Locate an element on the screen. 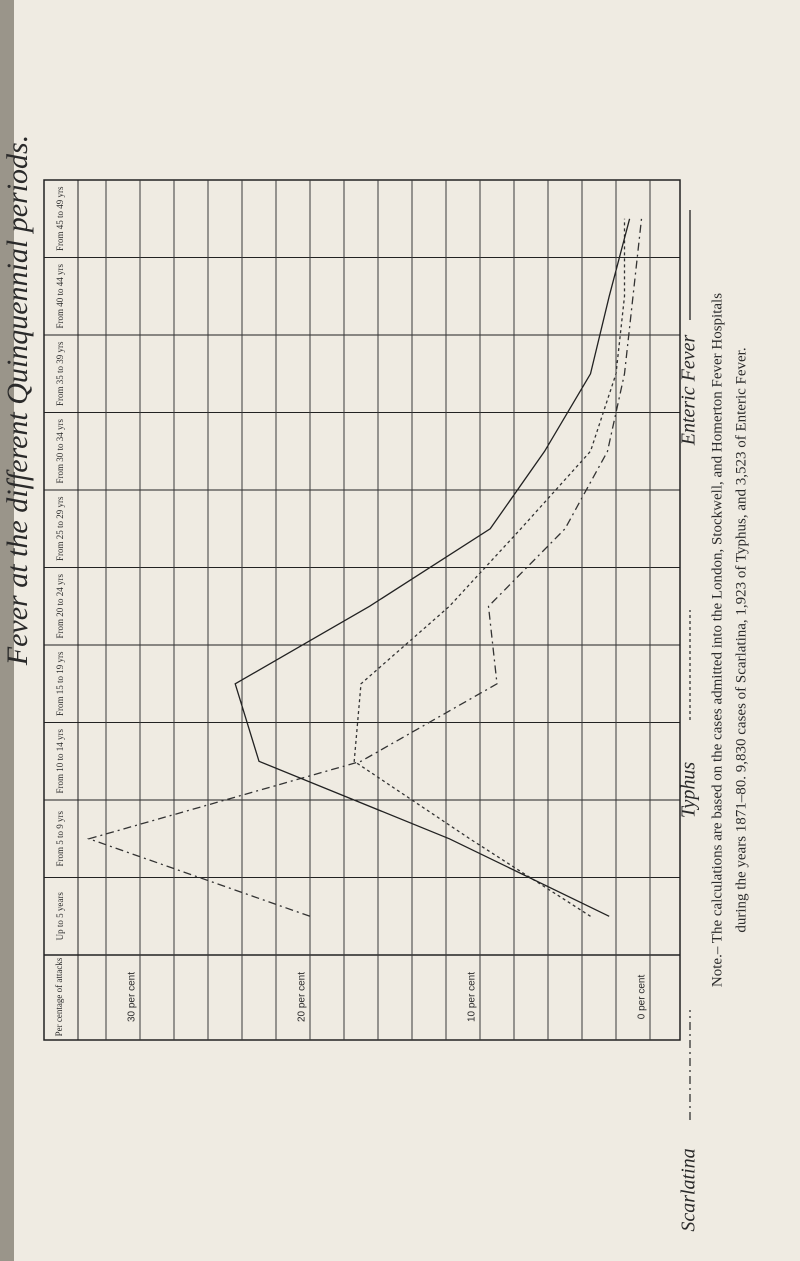  category-label: From 15 to 19 yrs is located at coordinates (60, 683).